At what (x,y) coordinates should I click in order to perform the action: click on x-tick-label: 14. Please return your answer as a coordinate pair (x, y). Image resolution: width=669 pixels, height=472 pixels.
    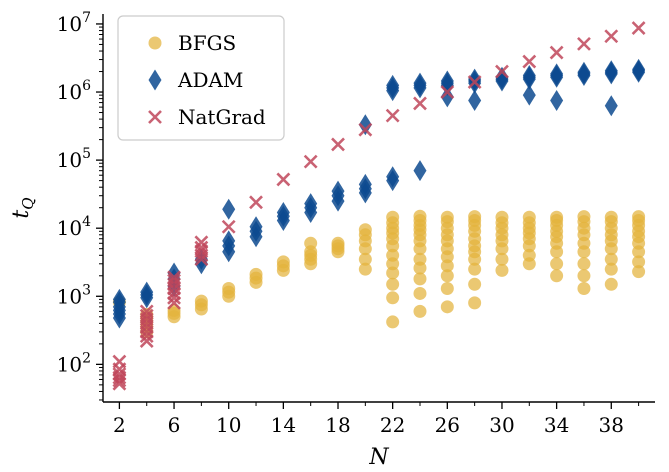
    Looking at the image, I should click on (283, 425).